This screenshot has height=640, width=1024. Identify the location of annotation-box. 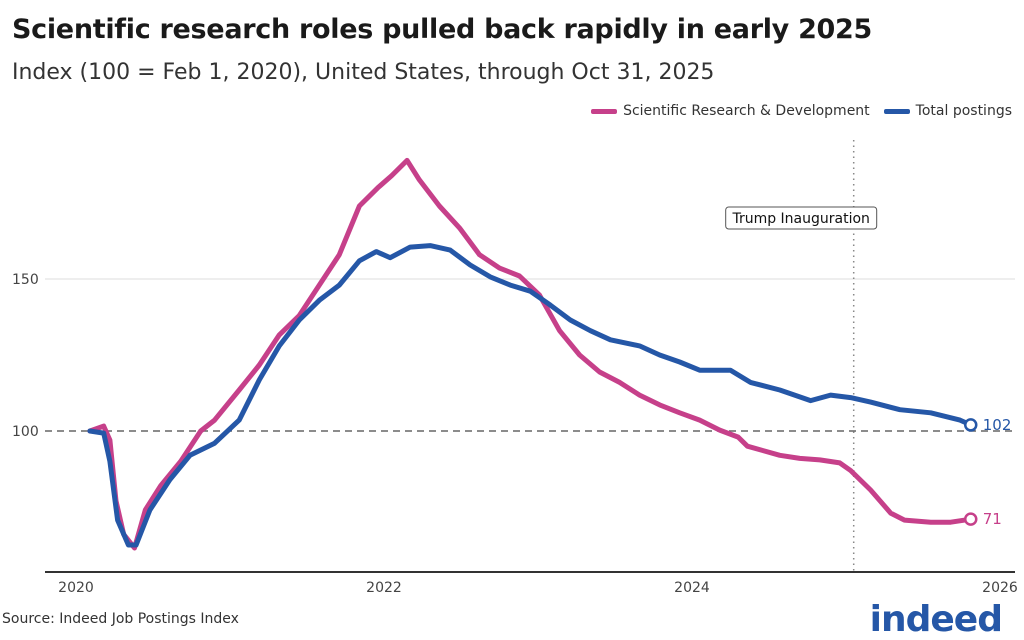
(801, 218).